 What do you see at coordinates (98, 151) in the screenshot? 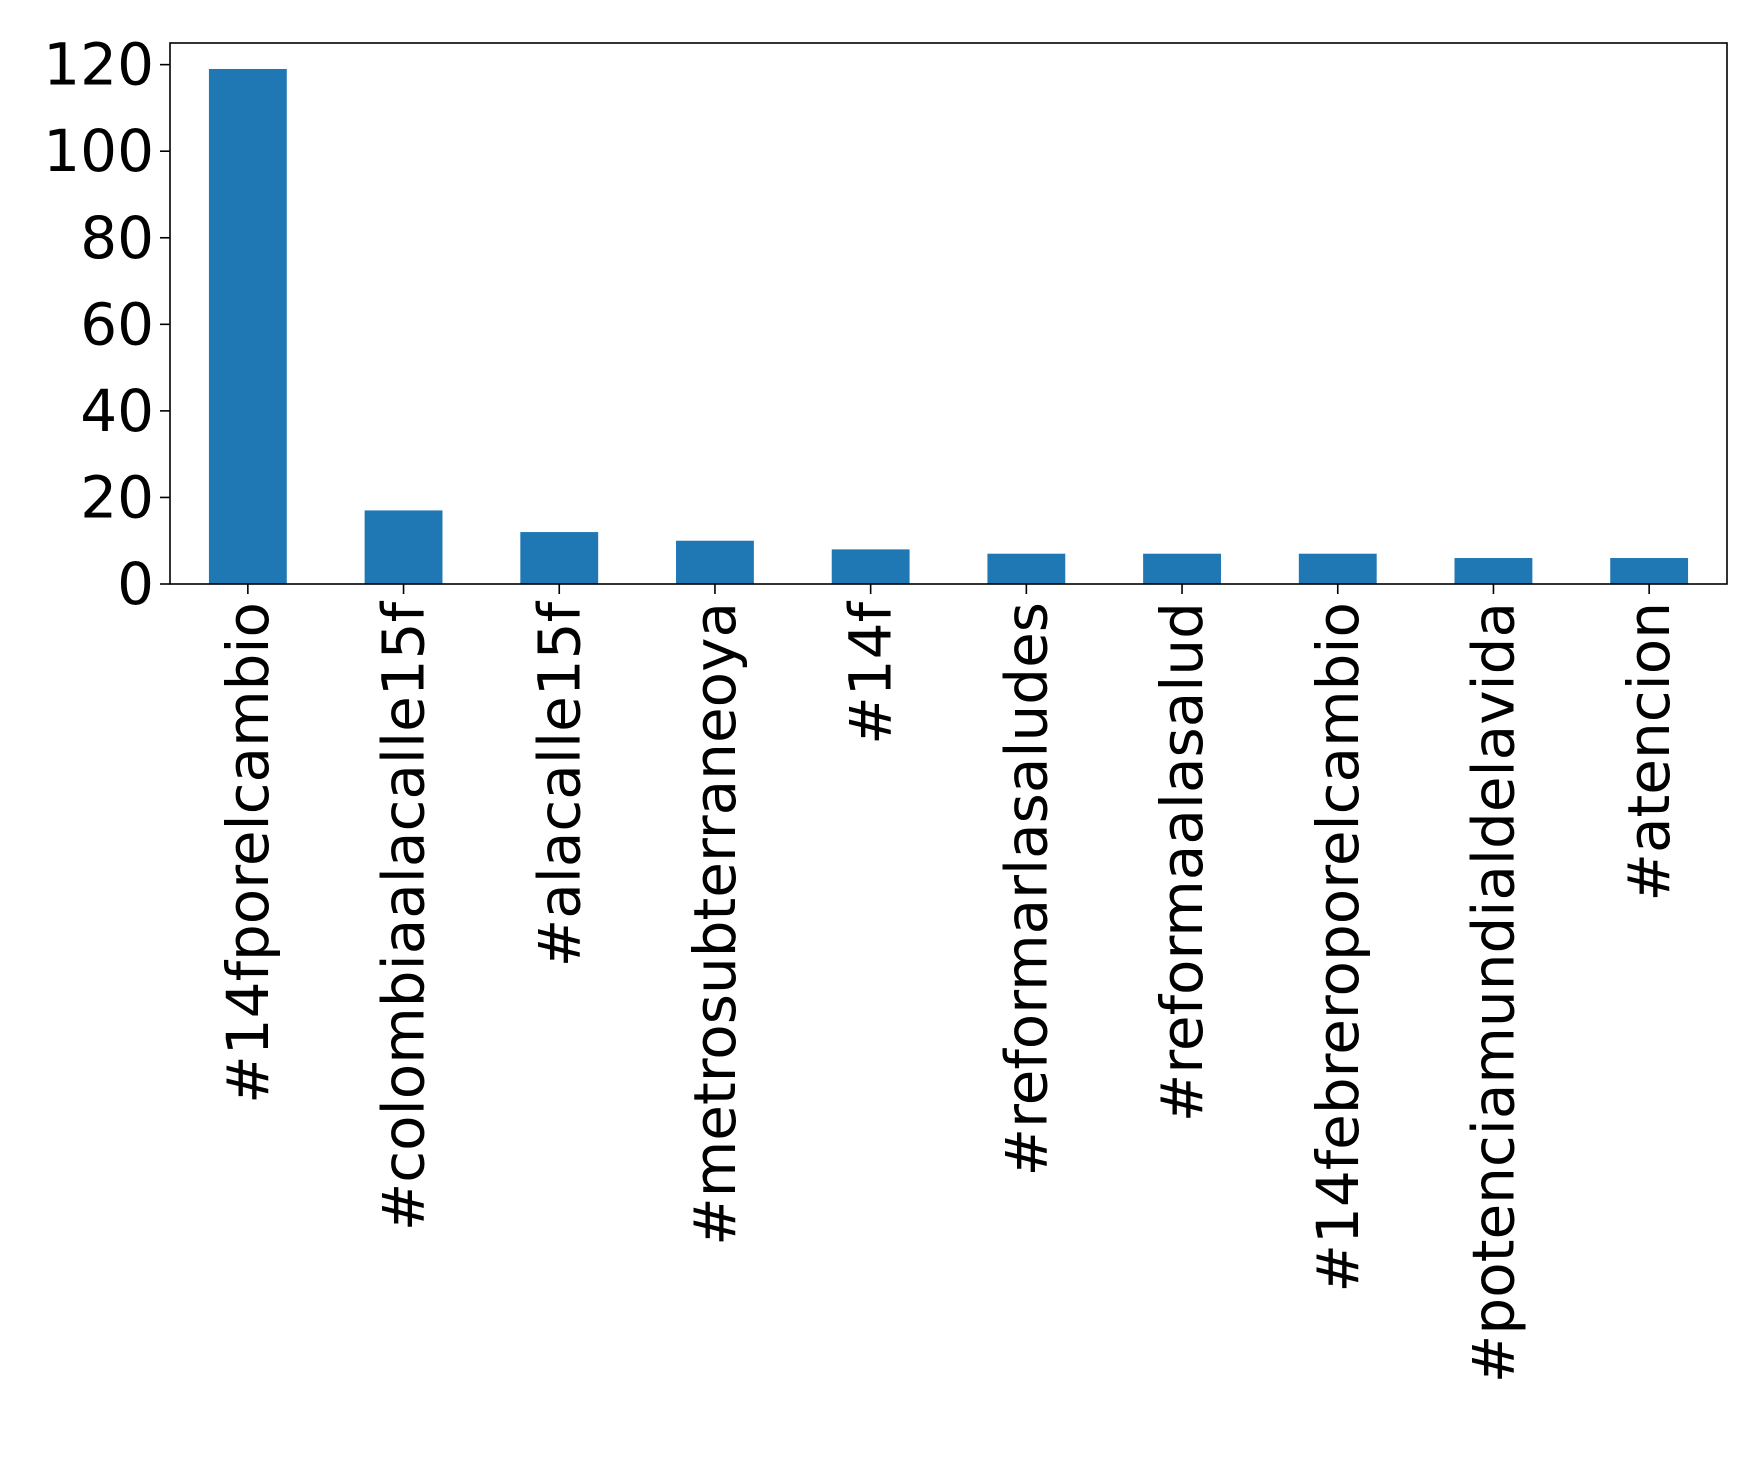
I see `y-tick-label: 100` at bounding box center [98, 151].